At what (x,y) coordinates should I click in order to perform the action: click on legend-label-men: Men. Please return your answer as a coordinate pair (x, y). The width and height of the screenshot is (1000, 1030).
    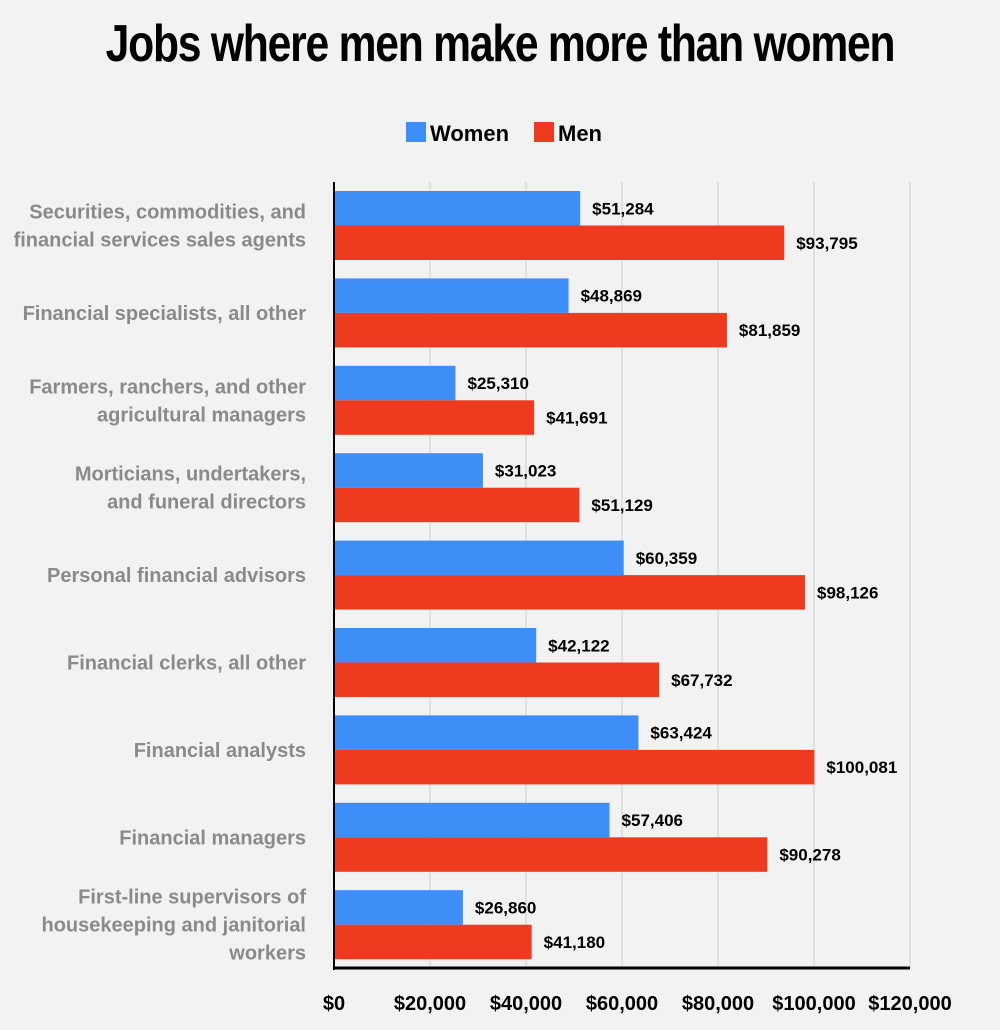
    Looking at the image, I should click on (580, 133).